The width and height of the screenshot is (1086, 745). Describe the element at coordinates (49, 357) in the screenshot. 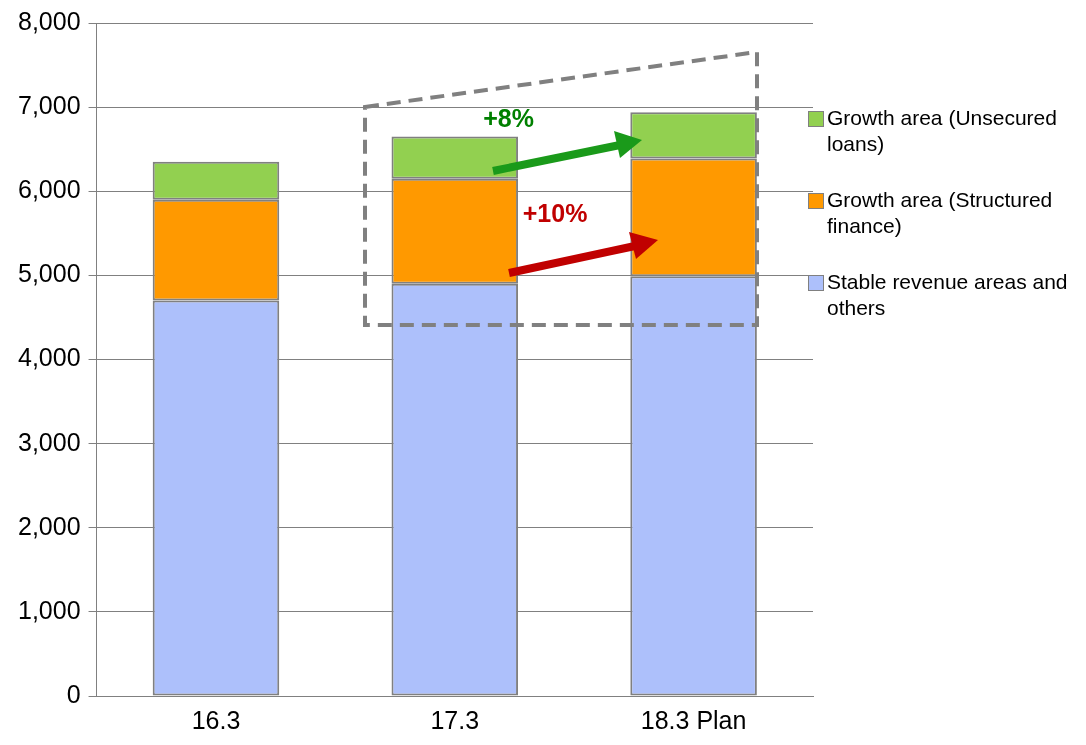

I see `y-tick-label: 4,000` at that location.